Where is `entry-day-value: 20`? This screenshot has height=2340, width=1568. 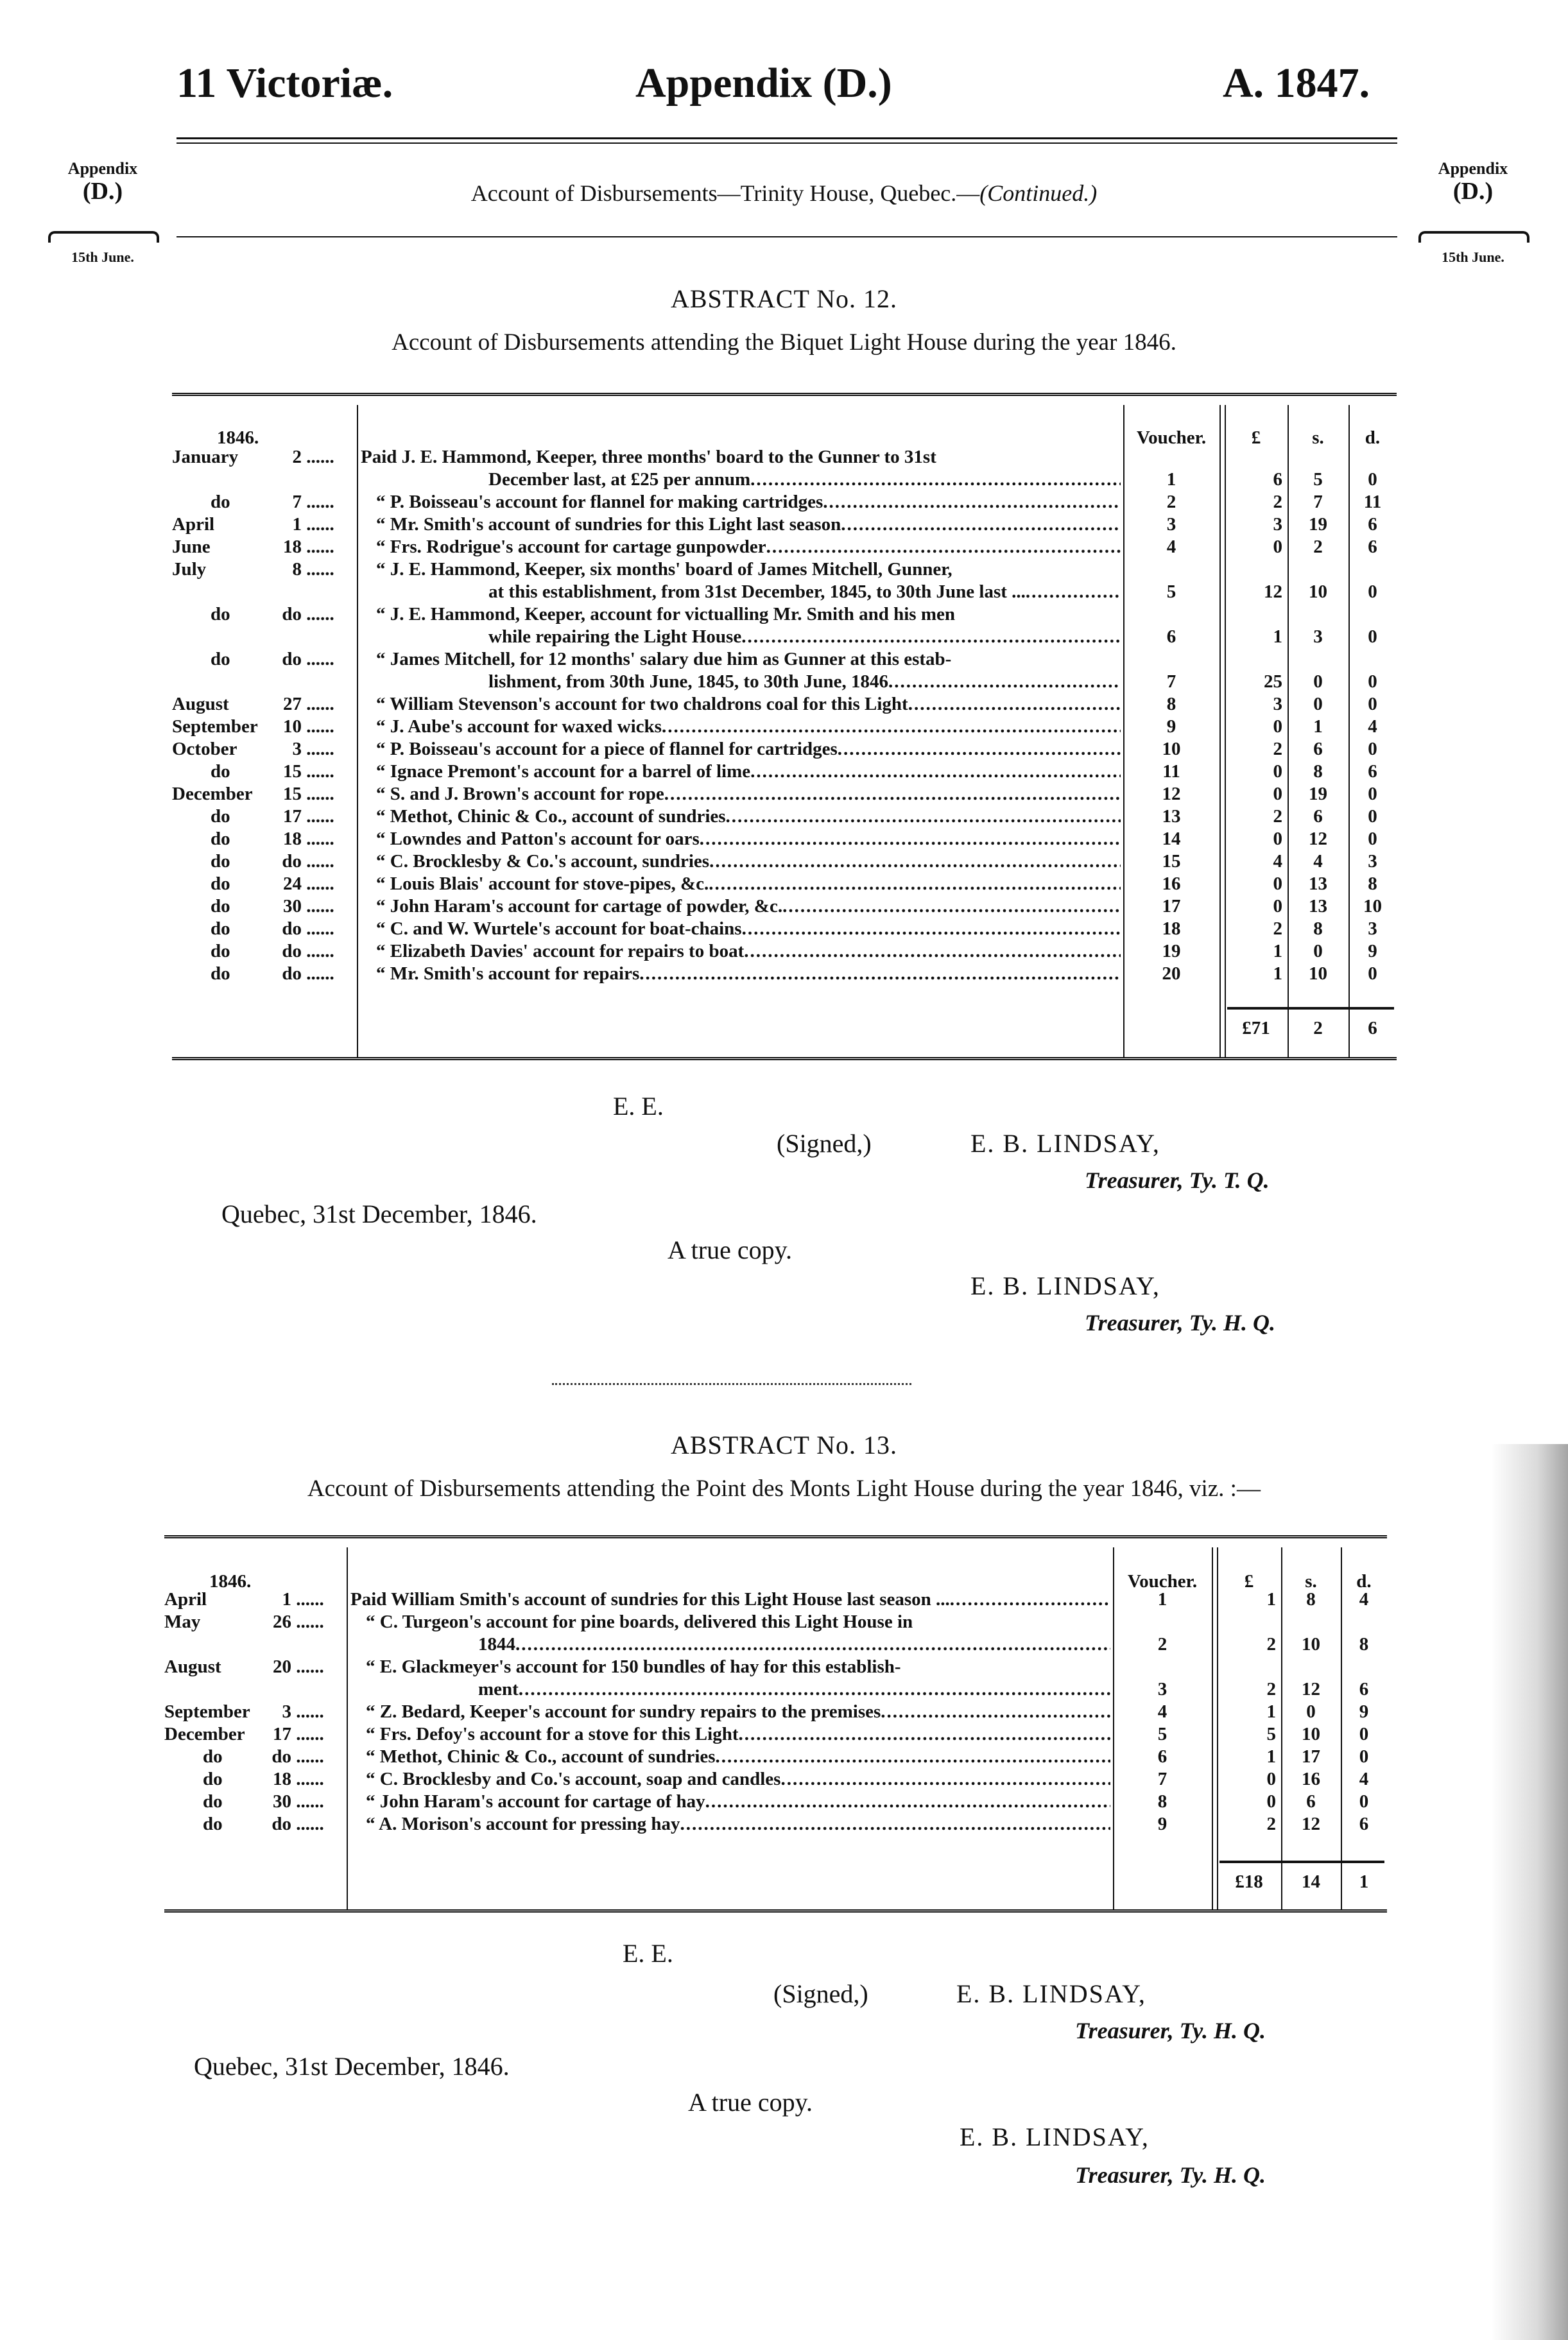
entry-day-value: 20 is located at coordinates (282, 1666).